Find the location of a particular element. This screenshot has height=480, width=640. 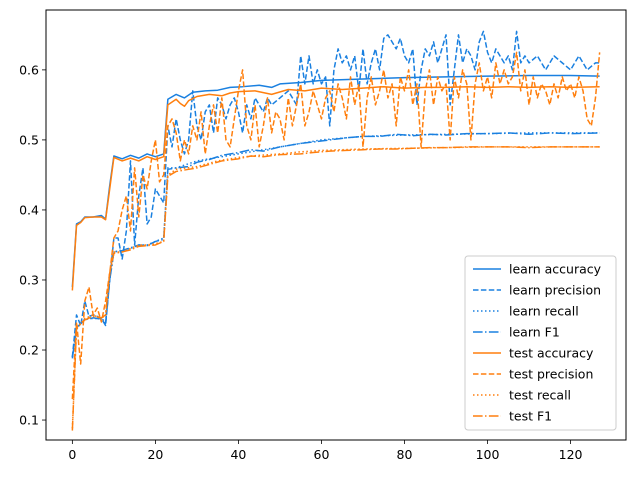

legend-label-learn-precision: learn precision is located at coordinates (555, 290).